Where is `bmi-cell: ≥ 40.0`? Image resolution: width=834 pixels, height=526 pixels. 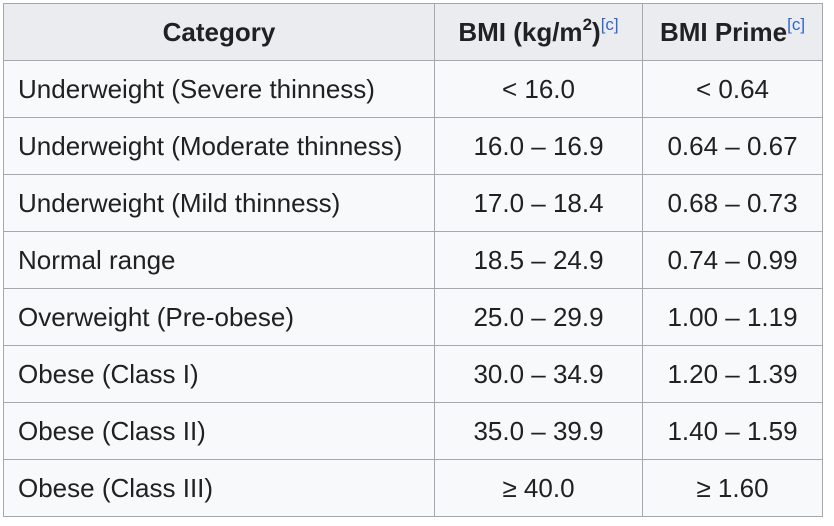 bmi-cell: ≥ 40.0 is located at coordinates (538, 488).